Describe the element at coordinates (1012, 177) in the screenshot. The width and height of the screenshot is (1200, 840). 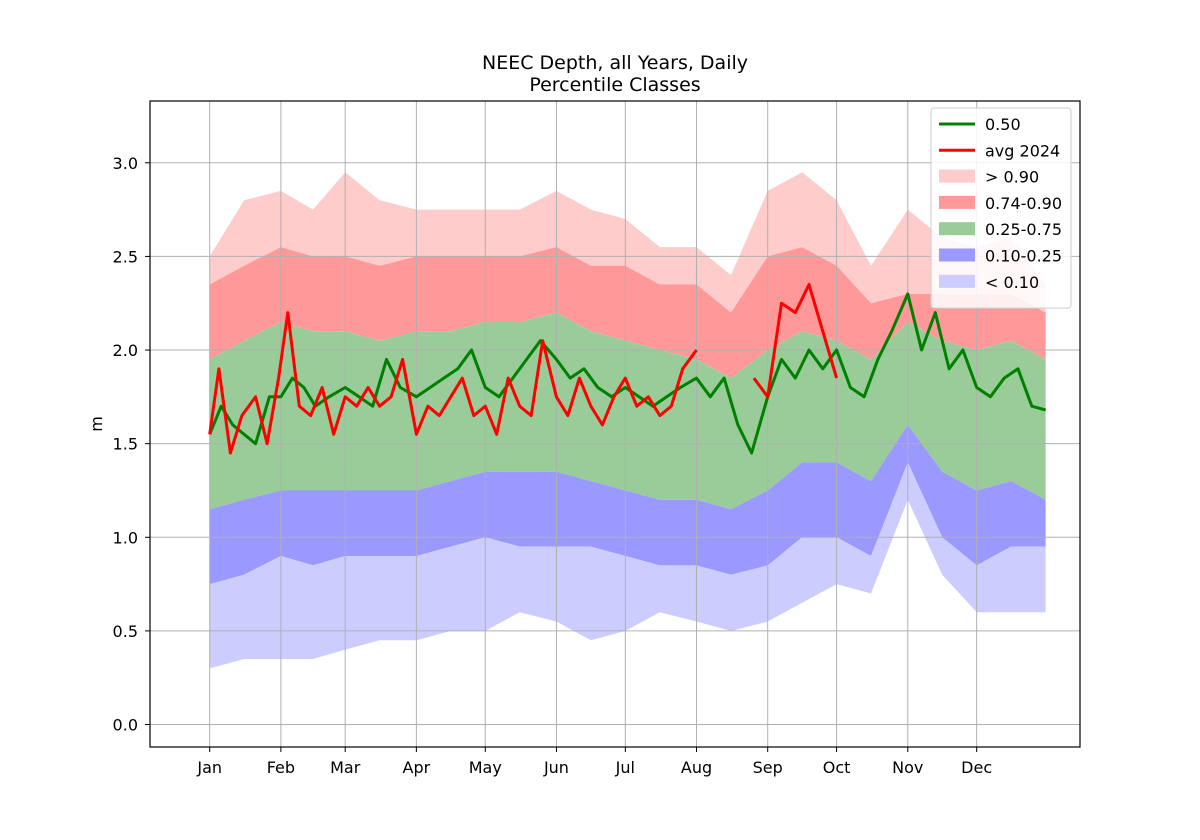
I see `legend-label: > 0.90` at that location.